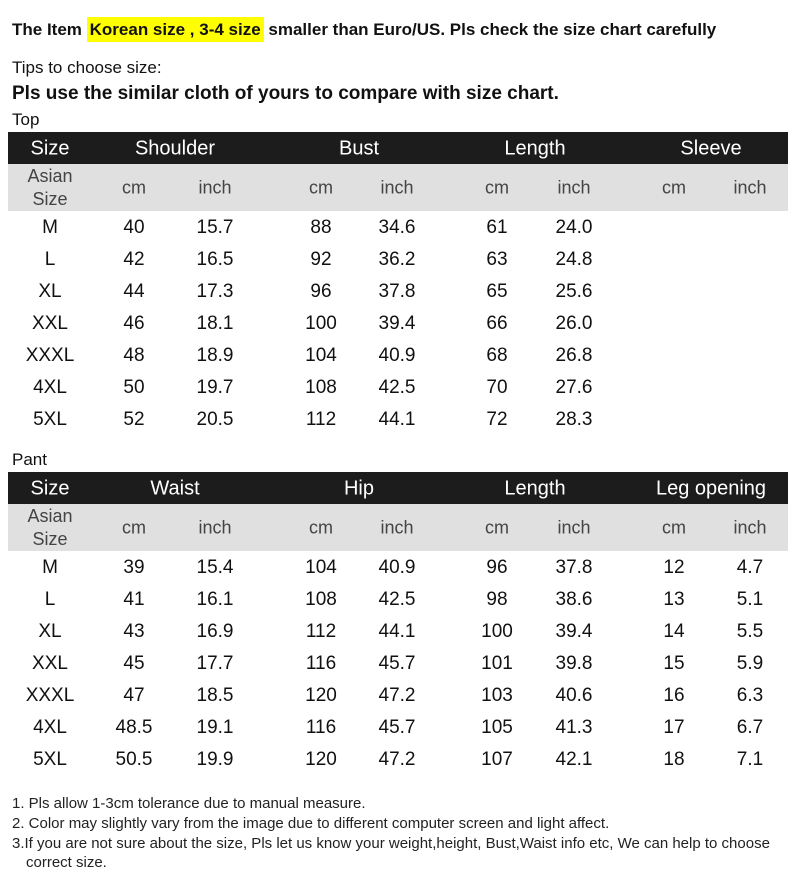 The height and width of the screenshot is (874, 796). I want to click on table-cell: 16.1, so click(215, 599).